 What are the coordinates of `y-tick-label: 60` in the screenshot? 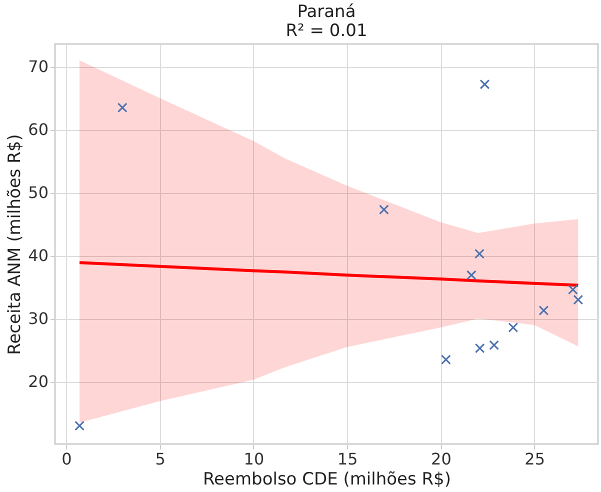 It's located at (38, 130).